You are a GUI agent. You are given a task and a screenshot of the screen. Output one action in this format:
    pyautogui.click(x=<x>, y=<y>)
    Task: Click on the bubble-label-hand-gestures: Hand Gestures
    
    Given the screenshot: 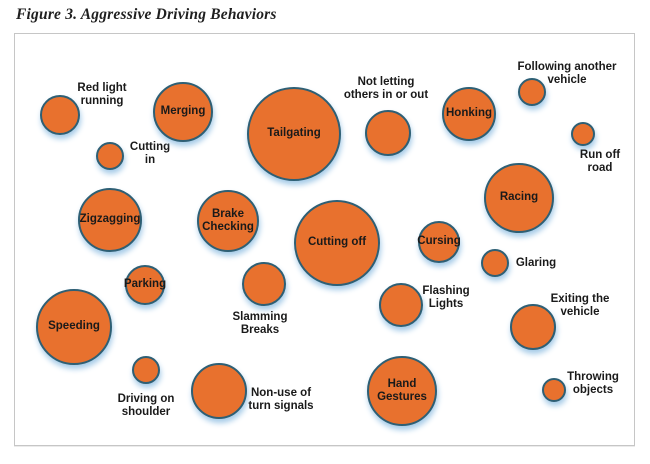 What is the action you would take?
    pyautogui.click(x=402, y=390)
    